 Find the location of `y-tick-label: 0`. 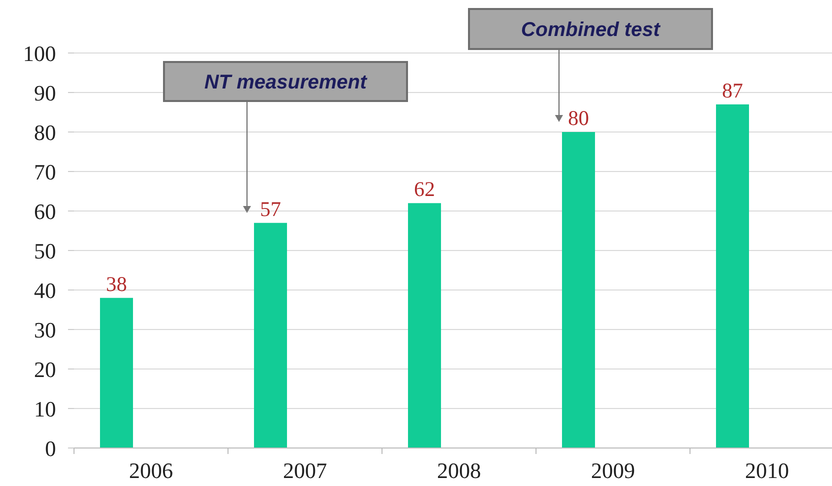

y-tick-label: 0 is located at coordinates (50, 448).